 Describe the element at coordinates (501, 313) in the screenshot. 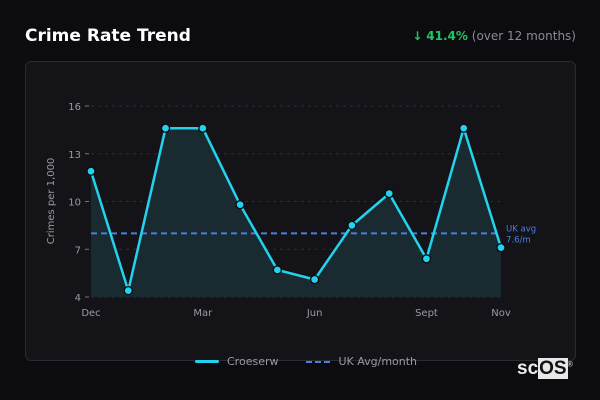

I see `x-tick-label: Nov` at that location.